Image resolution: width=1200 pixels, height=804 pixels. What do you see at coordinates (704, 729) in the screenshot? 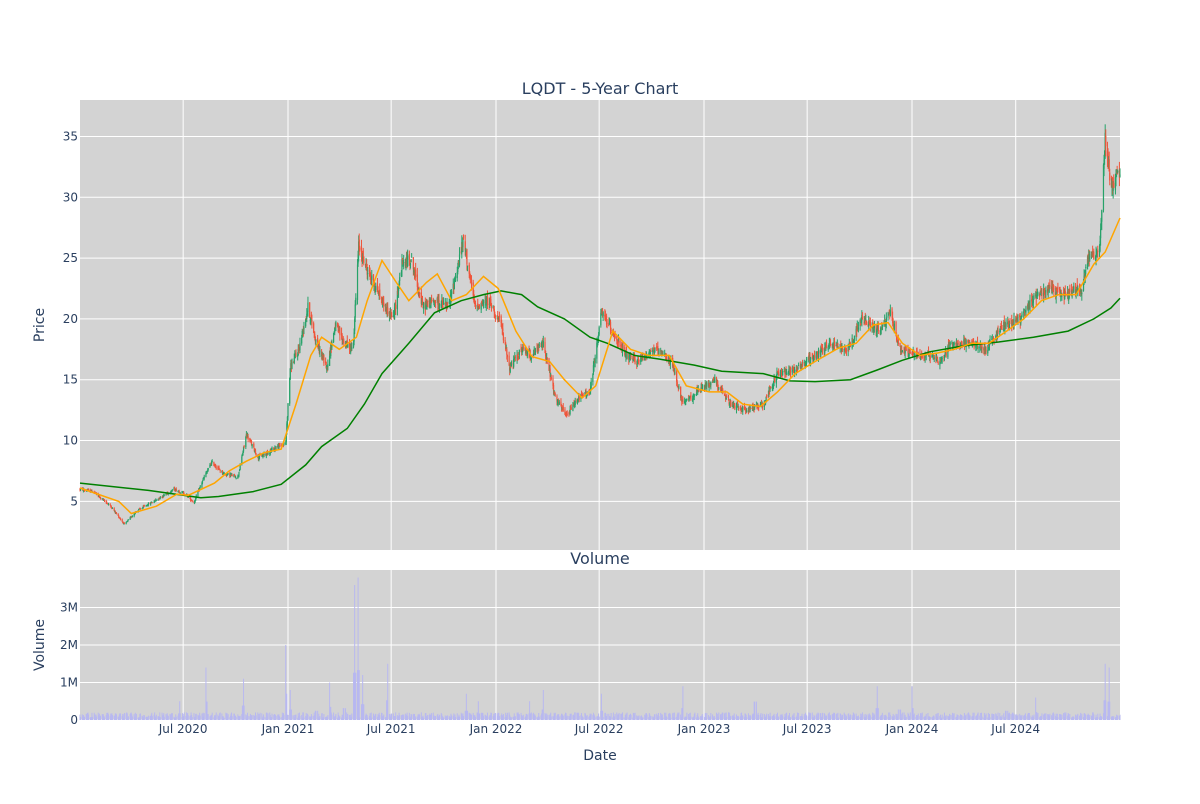
I see `x-tick-label: Jan 2023` at bounding box center [704, 729].